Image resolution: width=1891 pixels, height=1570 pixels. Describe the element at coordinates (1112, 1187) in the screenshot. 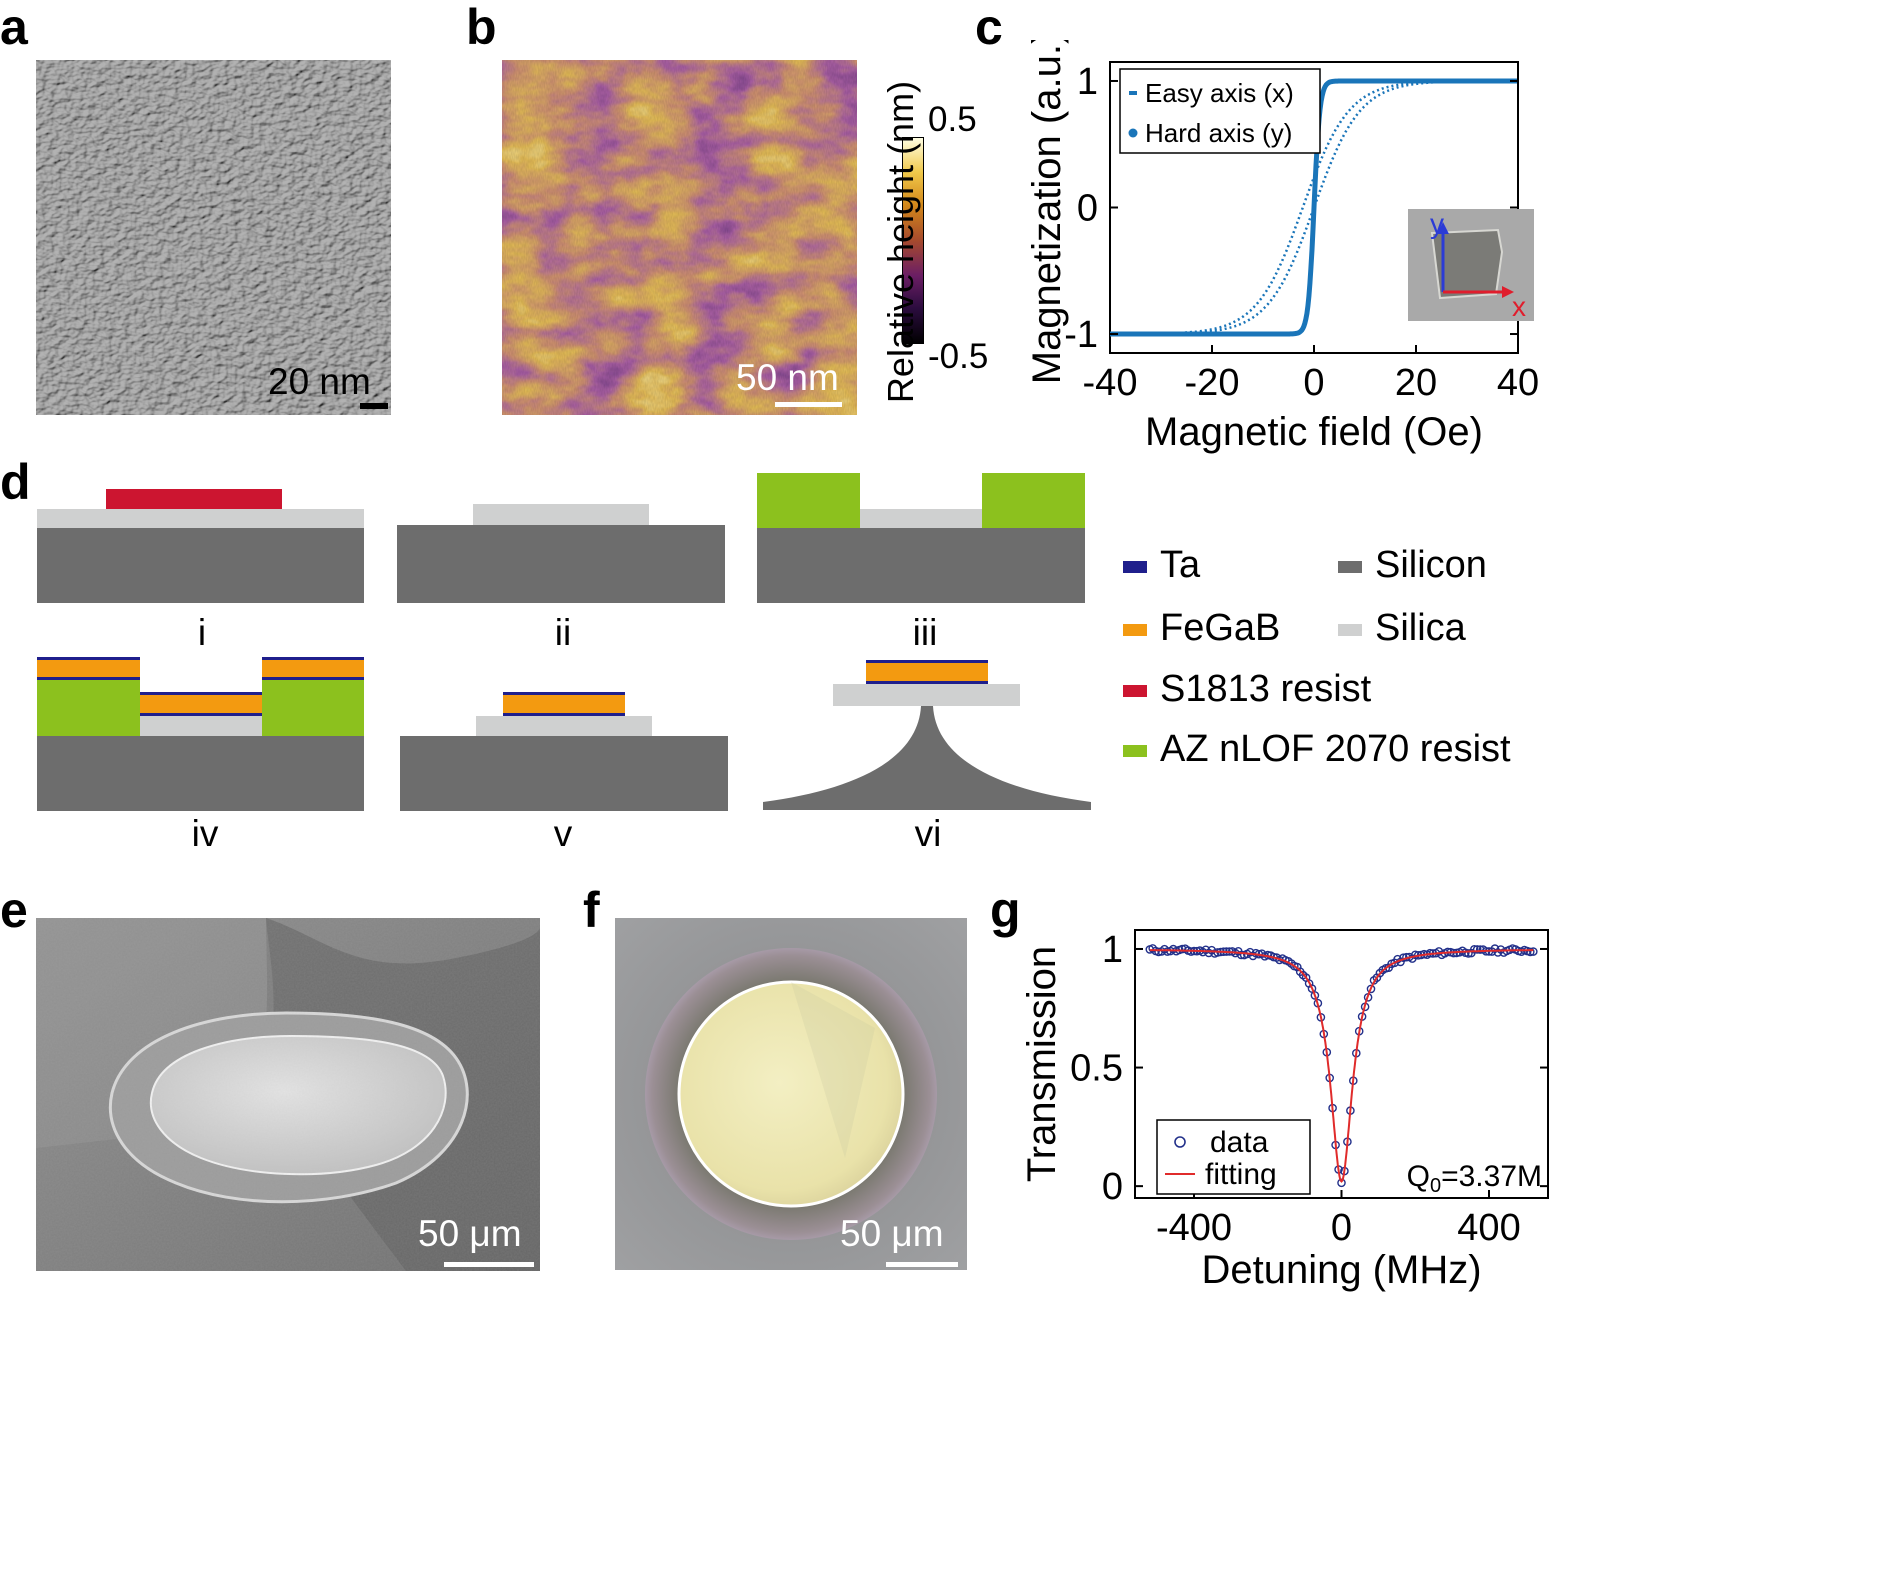

I see `y-tick-label-g: 0` at that location.